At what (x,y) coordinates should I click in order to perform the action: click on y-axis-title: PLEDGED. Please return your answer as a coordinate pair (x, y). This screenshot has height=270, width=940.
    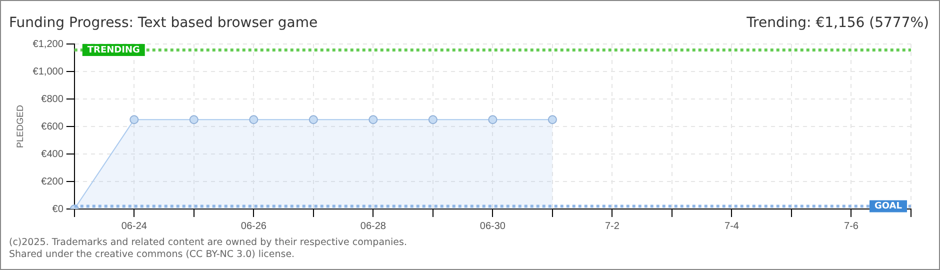
    Looking at the image, I should click on (19, 126).